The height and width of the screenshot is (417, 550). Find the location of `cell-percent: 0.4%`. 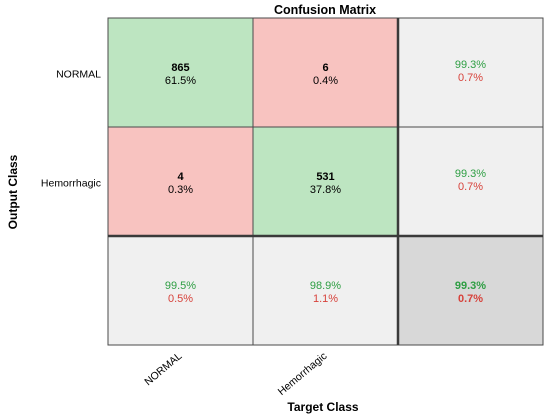

cell-percent: 0.4% is located at coordinates (325, 81).